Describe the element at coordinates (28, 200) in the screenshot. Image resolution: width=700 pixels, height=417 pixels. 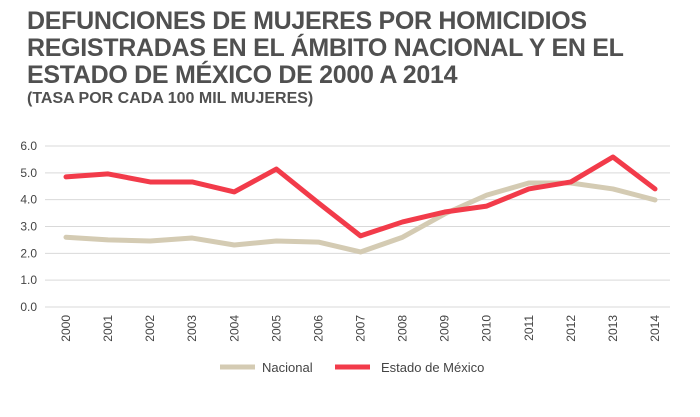
I see `y-tick-label: 4.0` at that location.